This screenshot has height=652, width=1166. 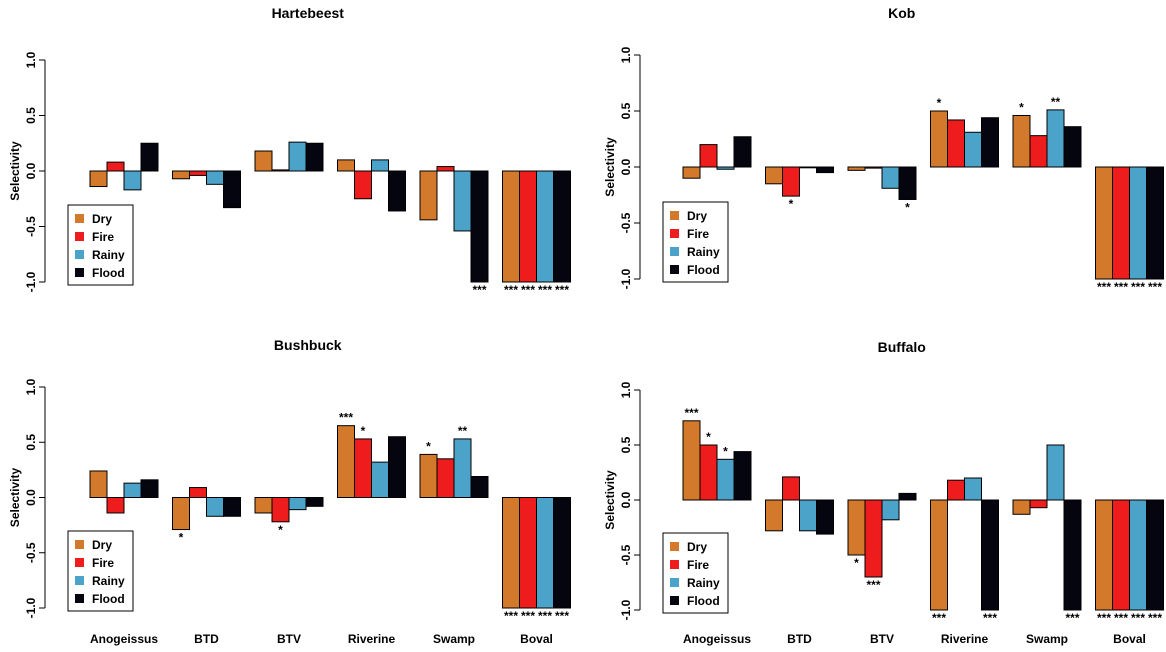 I want to click on chart-title: Buffalo, so click(x=902, y=347).